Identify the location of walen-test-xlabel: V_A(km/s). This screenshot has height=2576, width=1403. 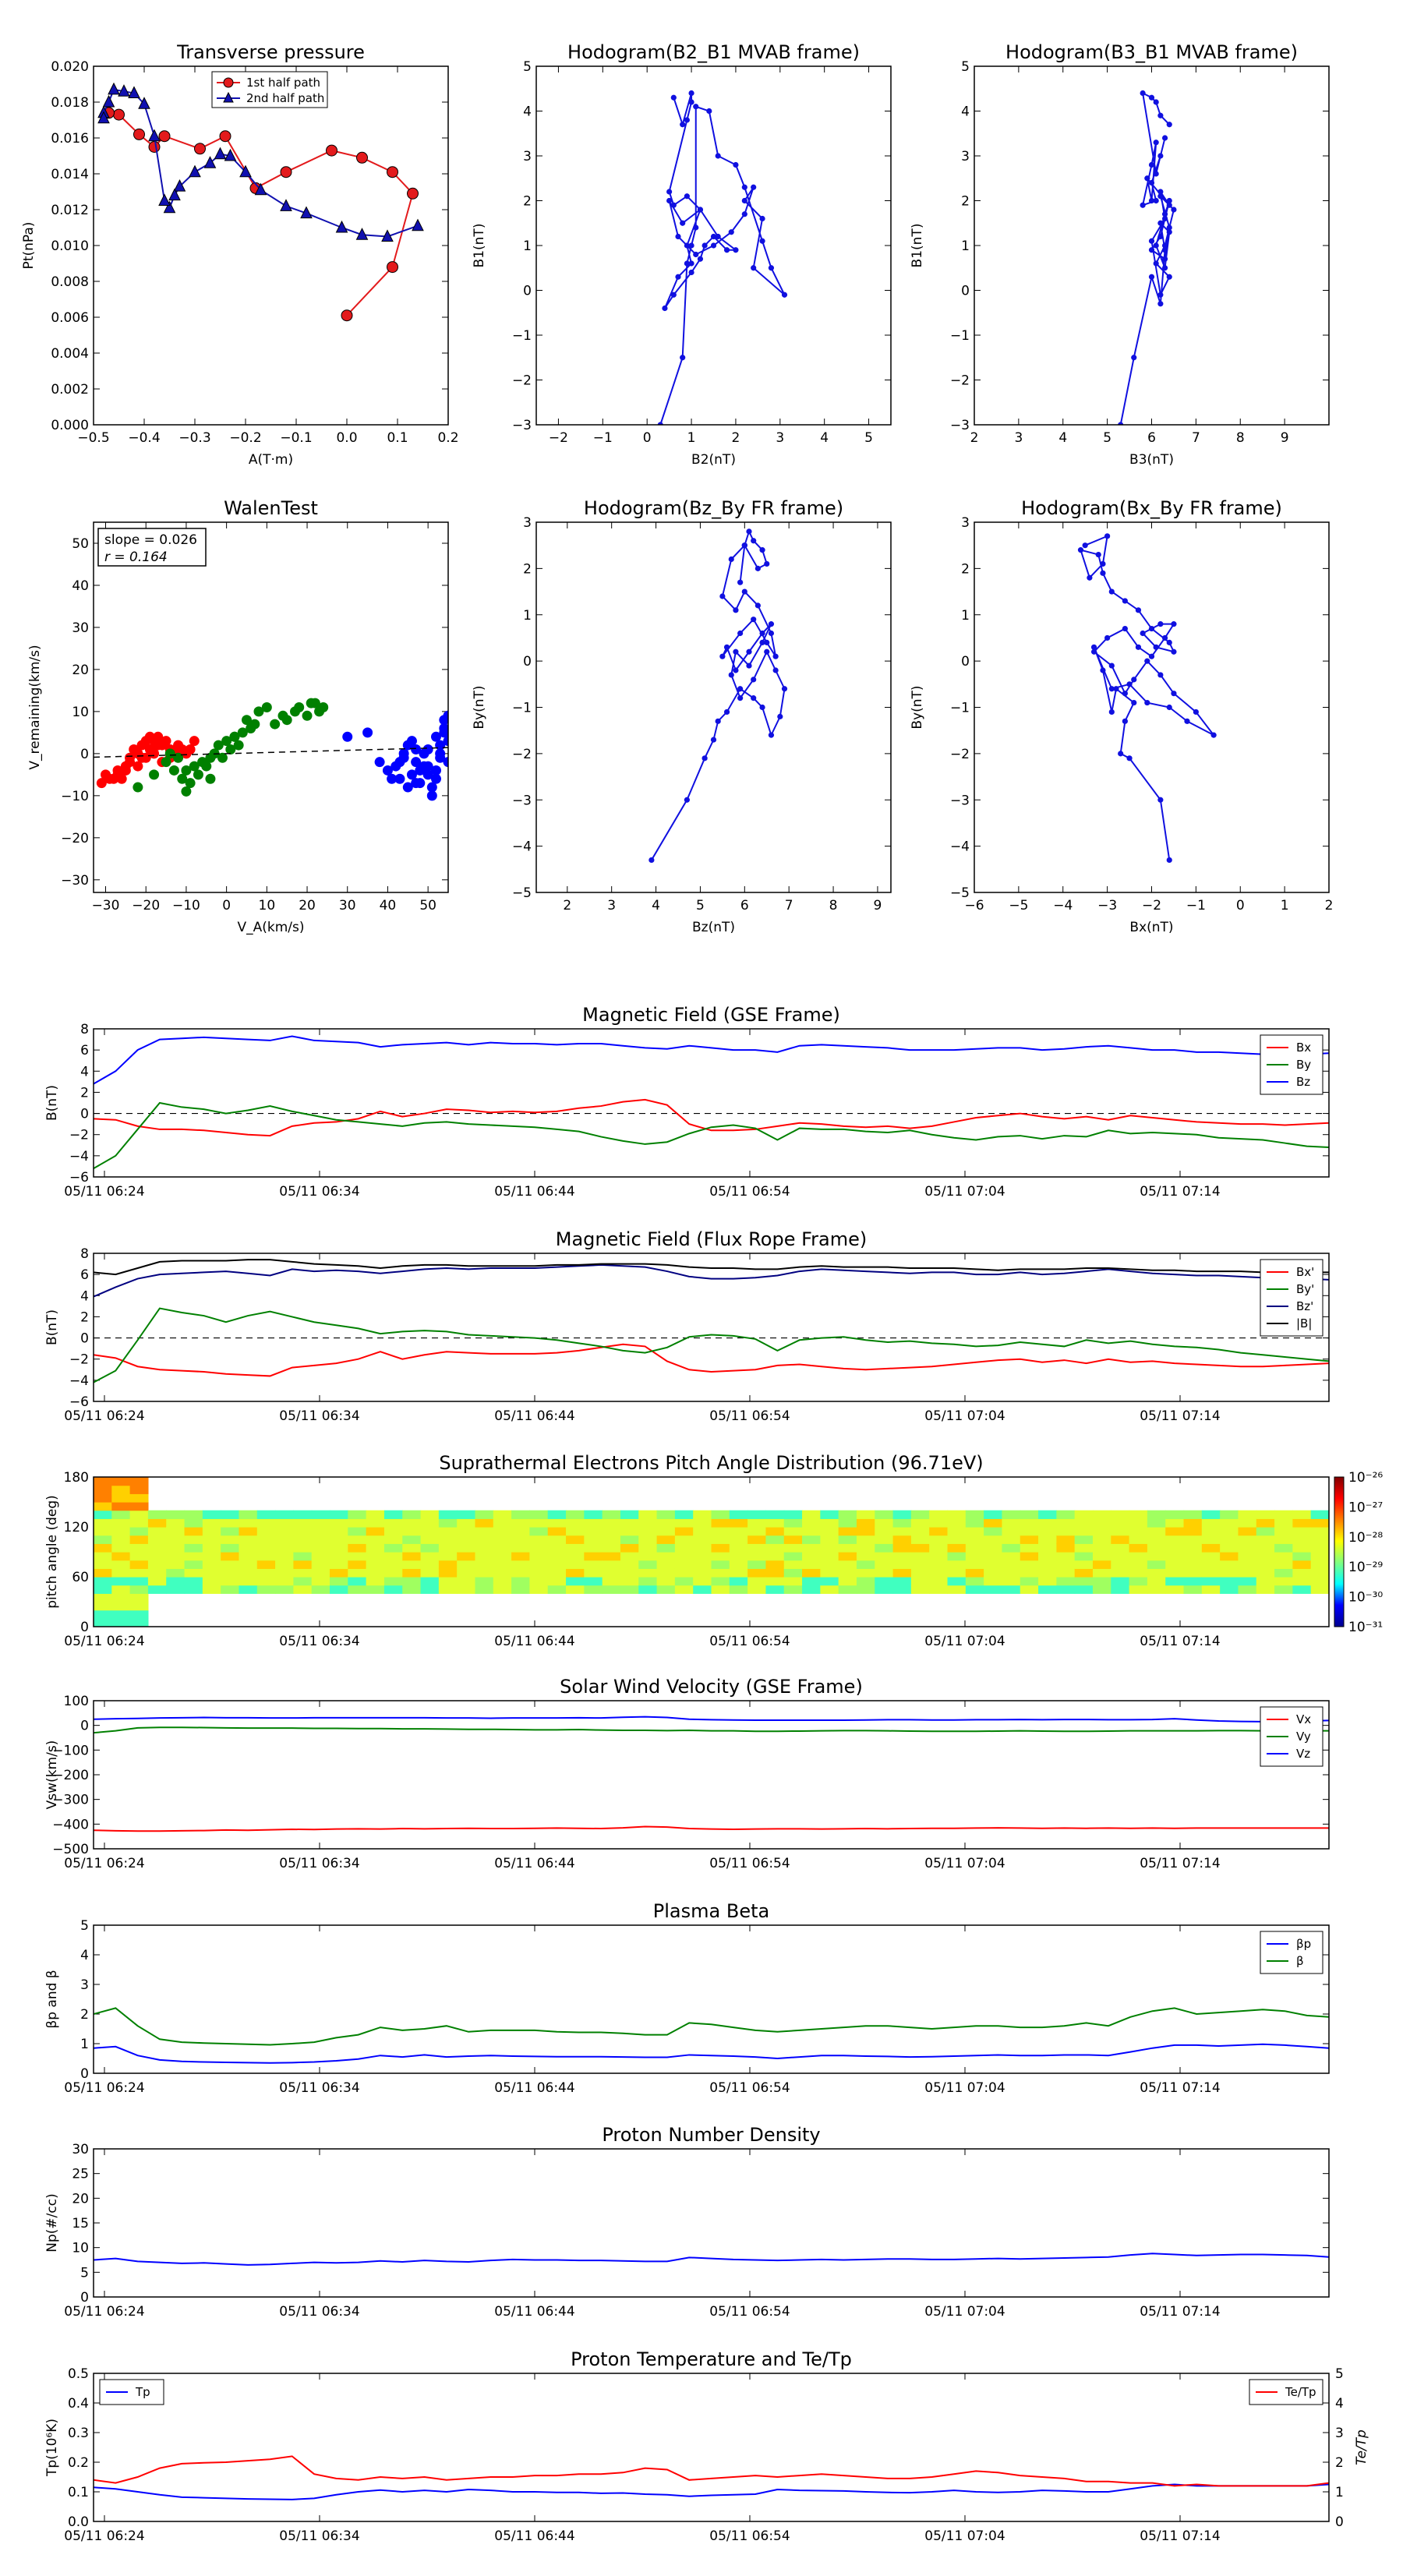
(270, 927).